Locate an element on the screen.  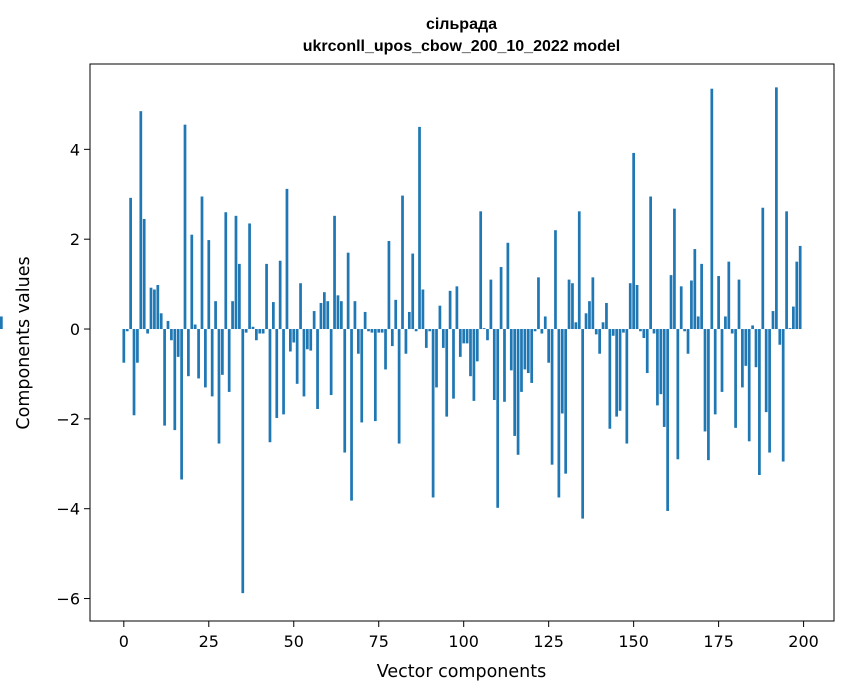
y-tick-label: −4 is located at coordinates (68, 509).